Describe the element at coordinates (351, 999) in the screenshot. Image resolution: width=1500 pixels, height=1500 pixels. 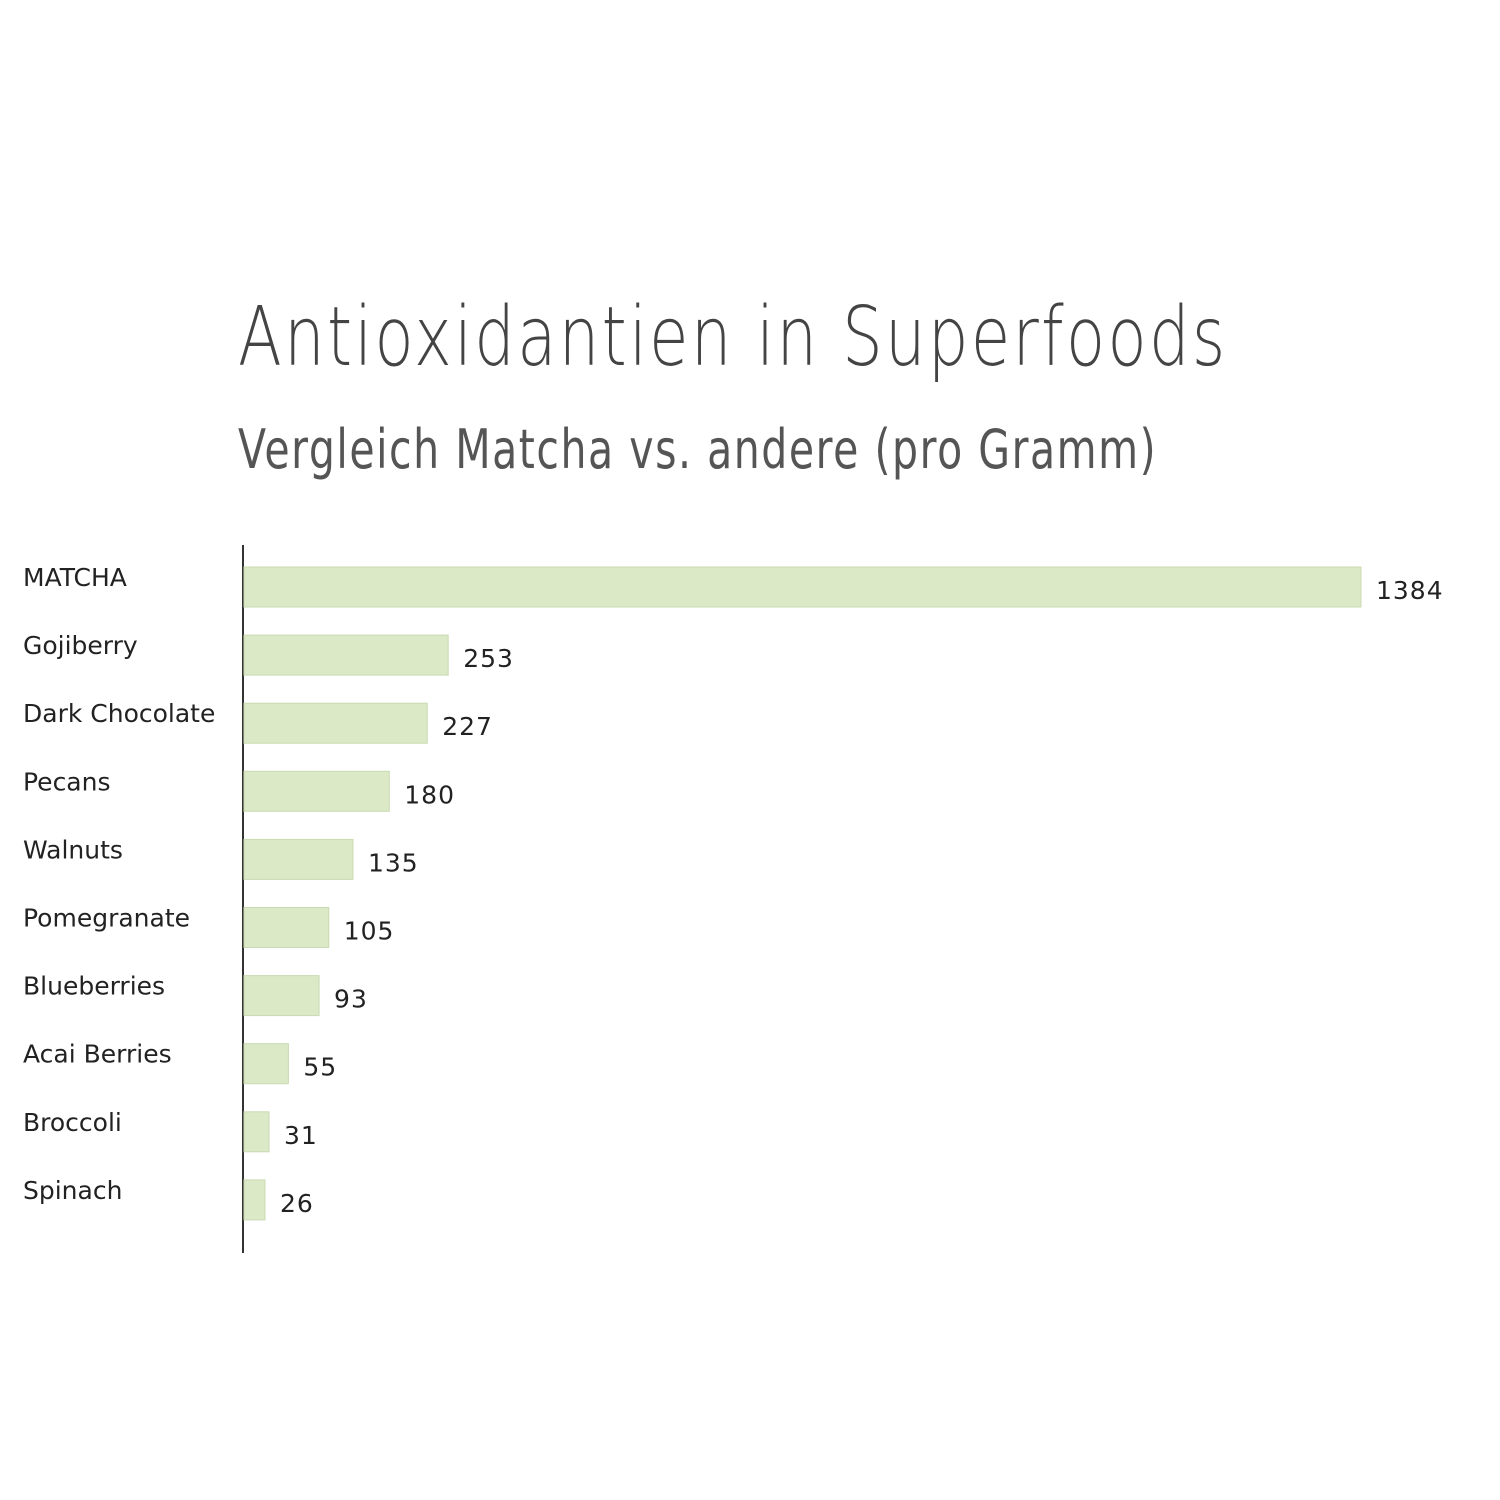
I see `value-label-6: 93` at that location.